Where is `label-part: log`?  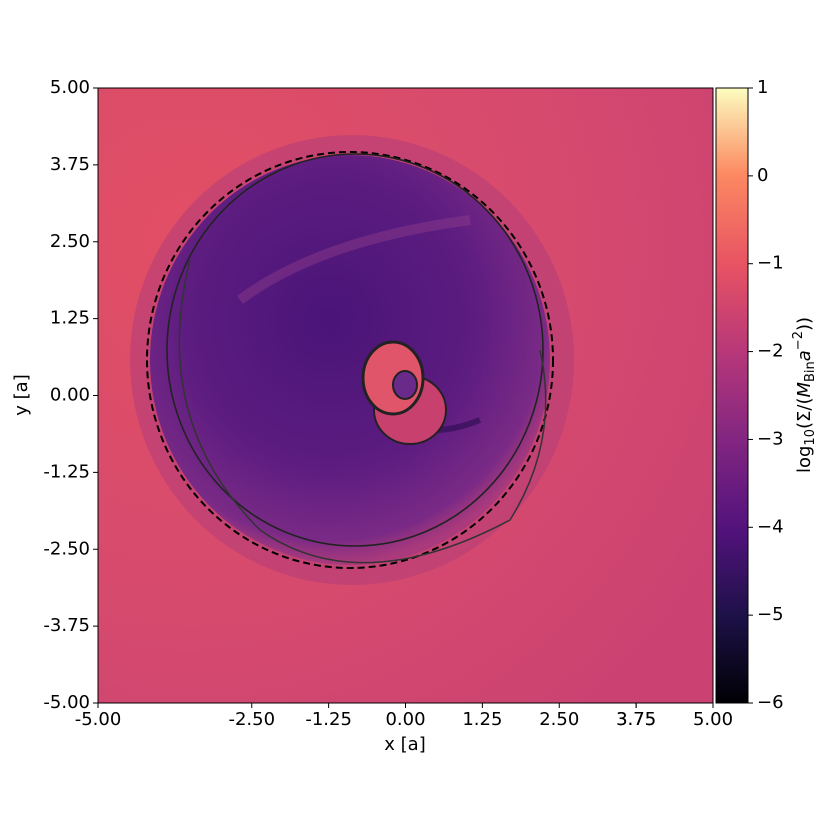
label-part: log is located at coordinates (804, 459).